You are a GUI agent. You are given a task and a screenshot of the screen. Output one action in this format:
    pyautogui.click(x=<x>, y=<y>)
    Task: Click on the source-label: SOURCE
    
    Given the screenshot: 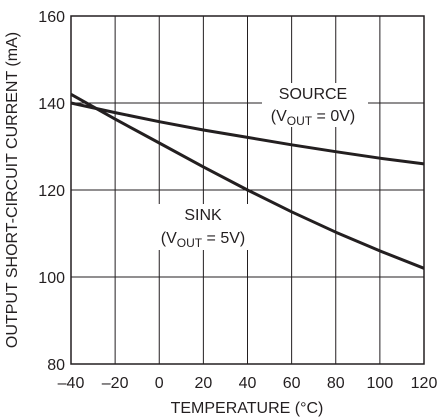 What is the action you would take?
    pyautogui.click(x=313, y=94)
    